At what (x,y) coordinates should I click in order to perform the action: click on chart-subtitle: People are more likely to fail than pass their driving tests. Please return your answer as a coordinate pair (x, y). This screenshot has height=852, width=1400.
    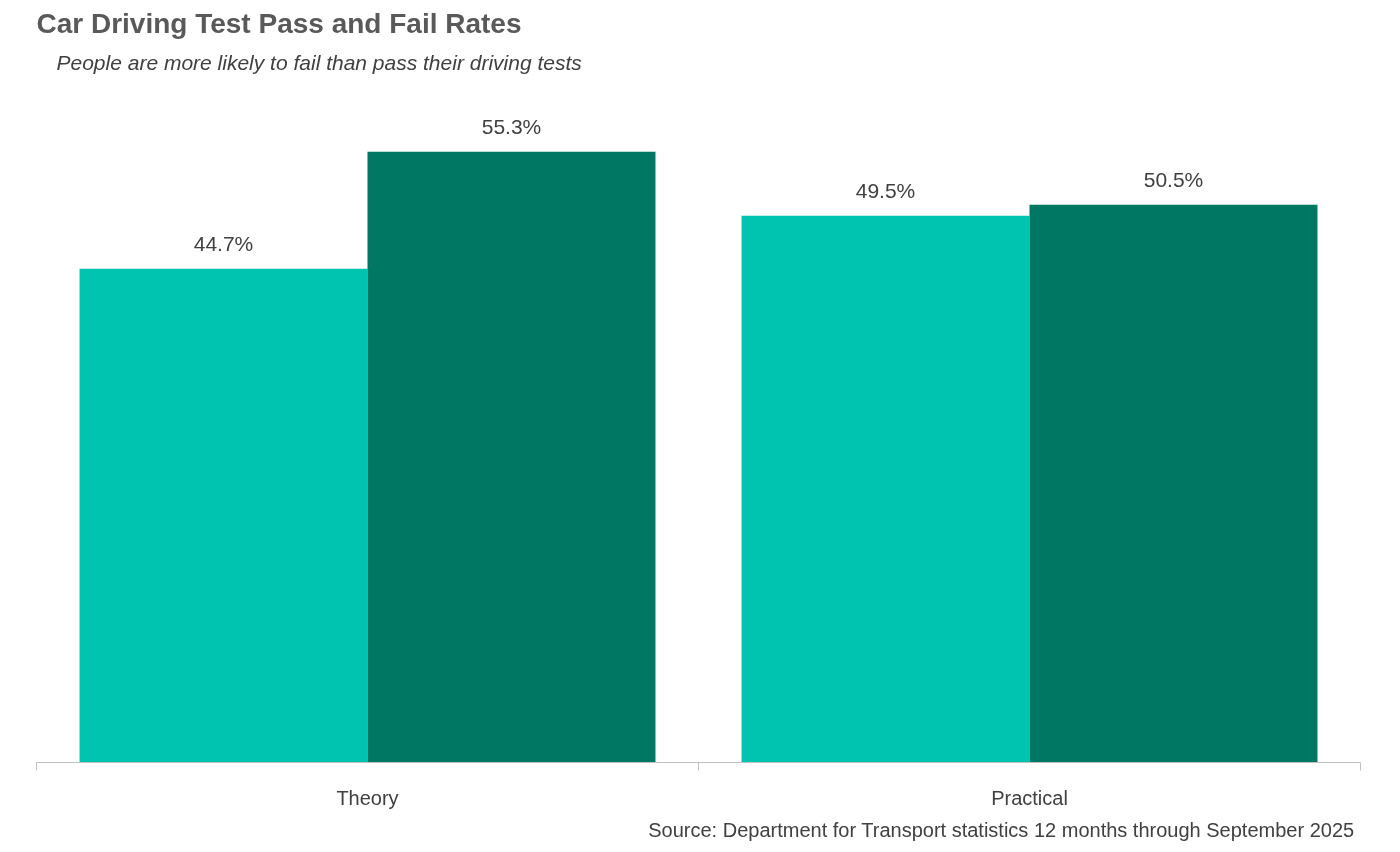
    Looking at the image, I should click on (319, 62).